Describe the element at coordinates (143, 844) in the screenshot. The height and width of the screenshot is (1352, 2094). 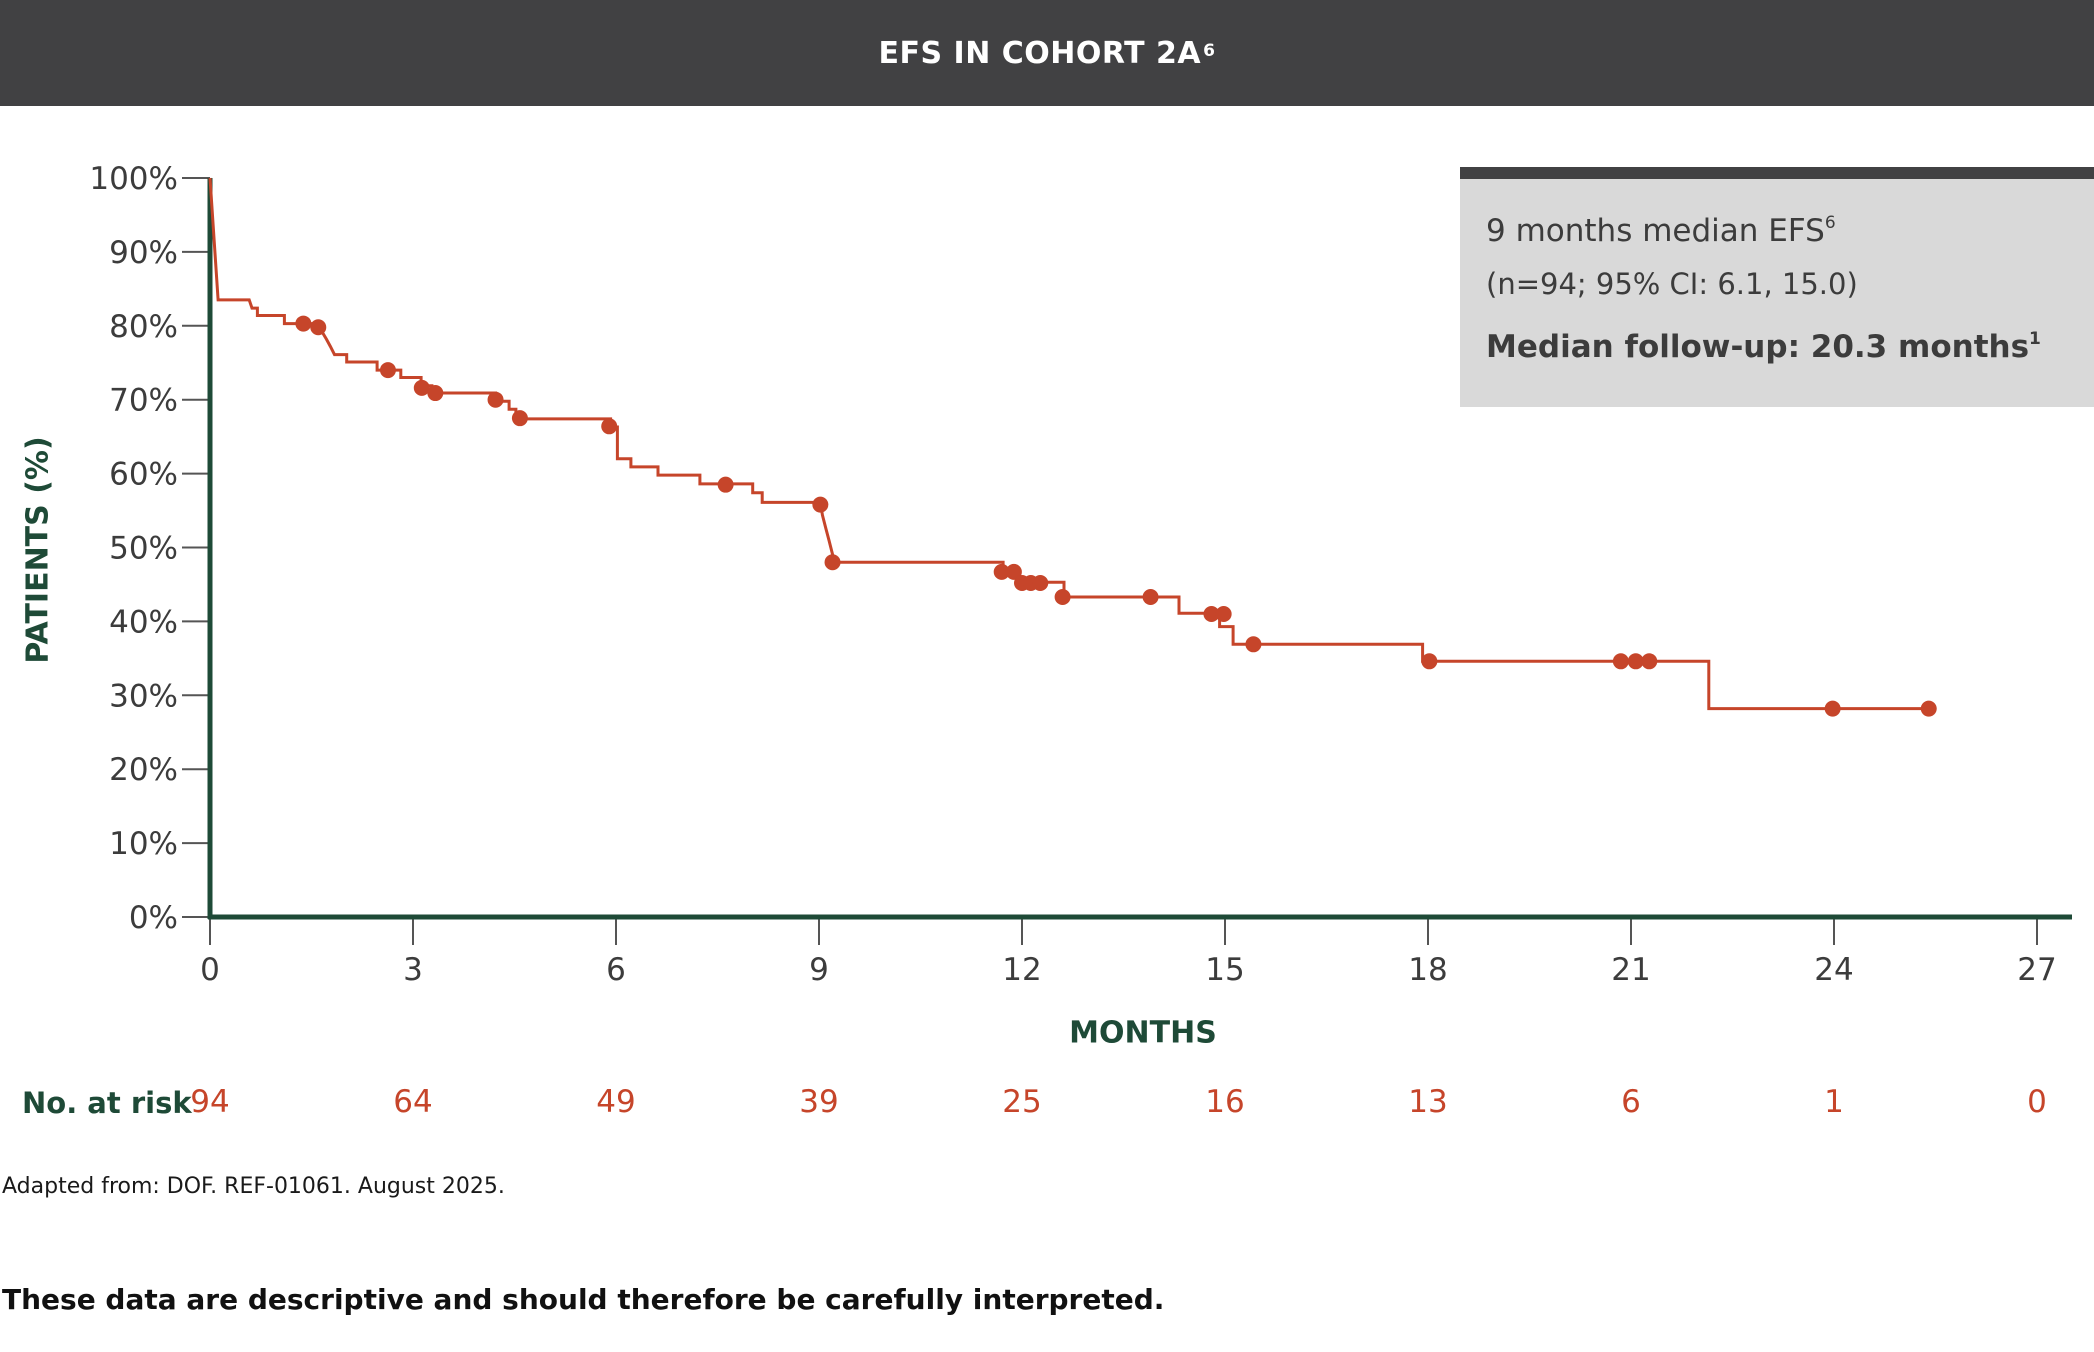
I see `y-tick-label: 10%` at that location.